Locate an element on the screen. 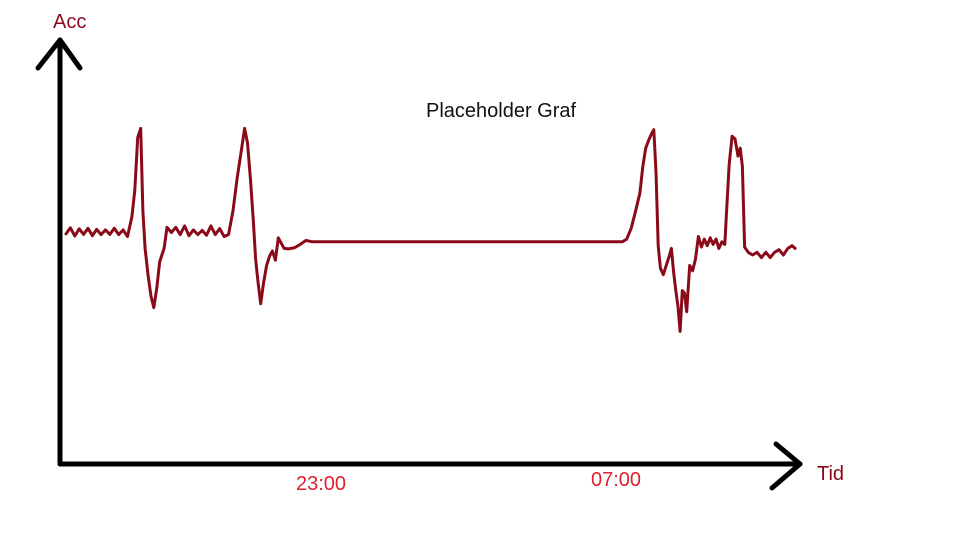  chart-title: Placeholder Graf is located at coordinates (501, 111).